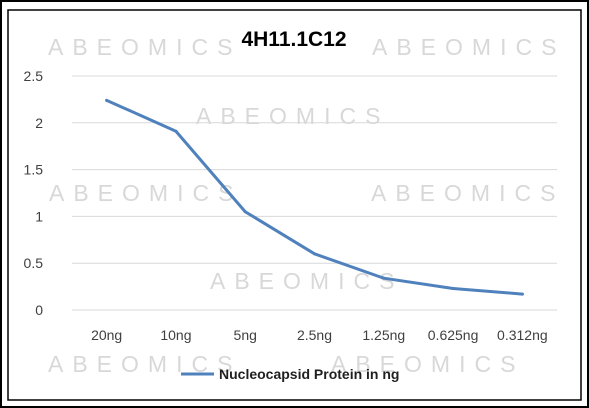  What do you see at coordinates (522, 335) in the screenshot?
I see `x-tick-label: 0.312ng` at bounding box center [522, 335].